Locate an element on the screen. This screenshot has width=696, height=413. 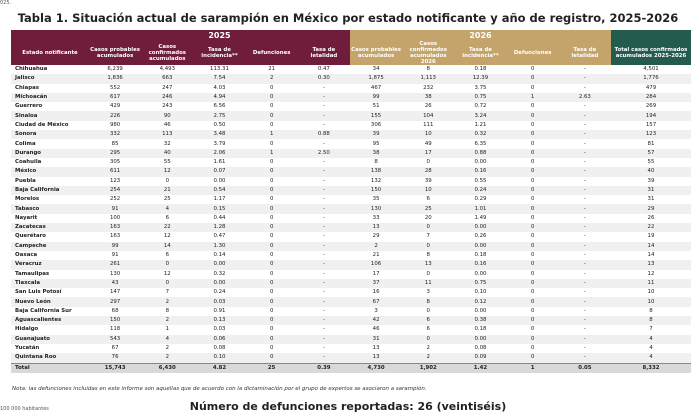
table-cell: 40 is located at coordinates (650, 172).